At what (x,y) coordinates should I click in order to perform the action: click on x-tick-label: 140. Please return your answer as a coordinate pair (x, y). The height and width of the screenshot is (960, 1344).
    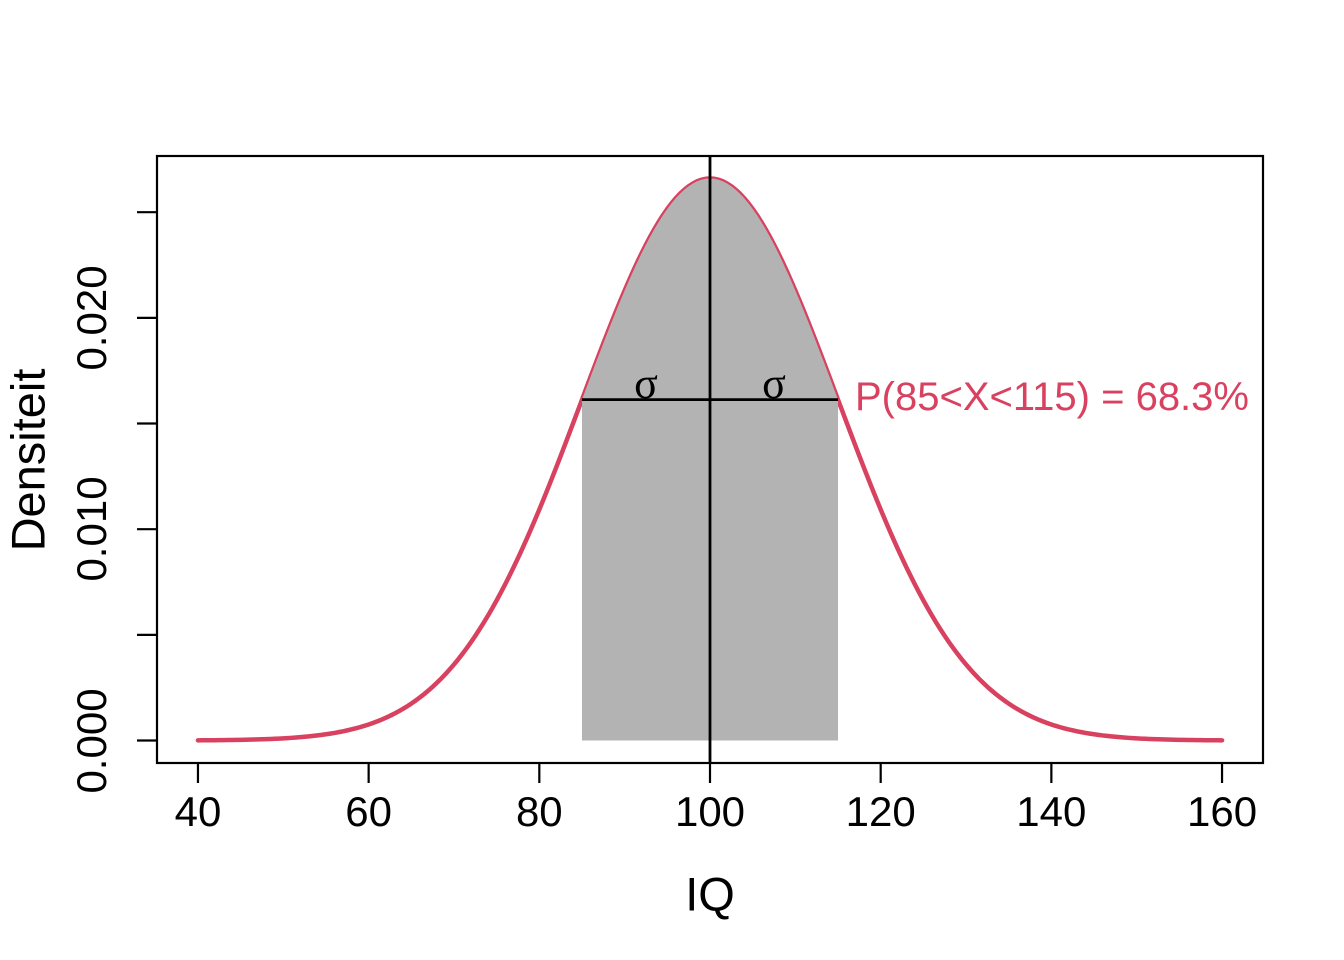
    Looking at the image, I should click on (1051, 811).